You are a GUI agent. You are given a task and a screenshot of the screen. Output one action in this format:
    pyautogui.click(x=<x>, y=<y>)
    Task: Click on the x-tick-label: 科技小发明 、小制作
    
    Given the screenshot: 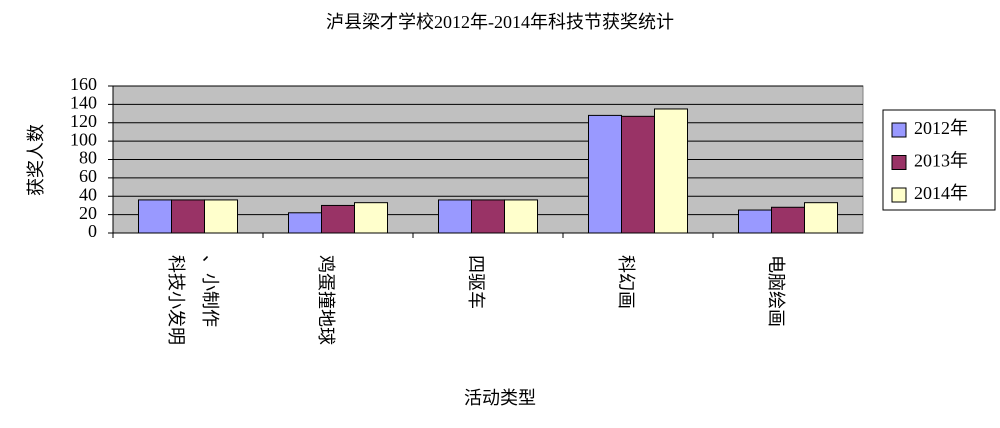 What is the action you would take?
    pyautogui.click(x=193, y=300)
    